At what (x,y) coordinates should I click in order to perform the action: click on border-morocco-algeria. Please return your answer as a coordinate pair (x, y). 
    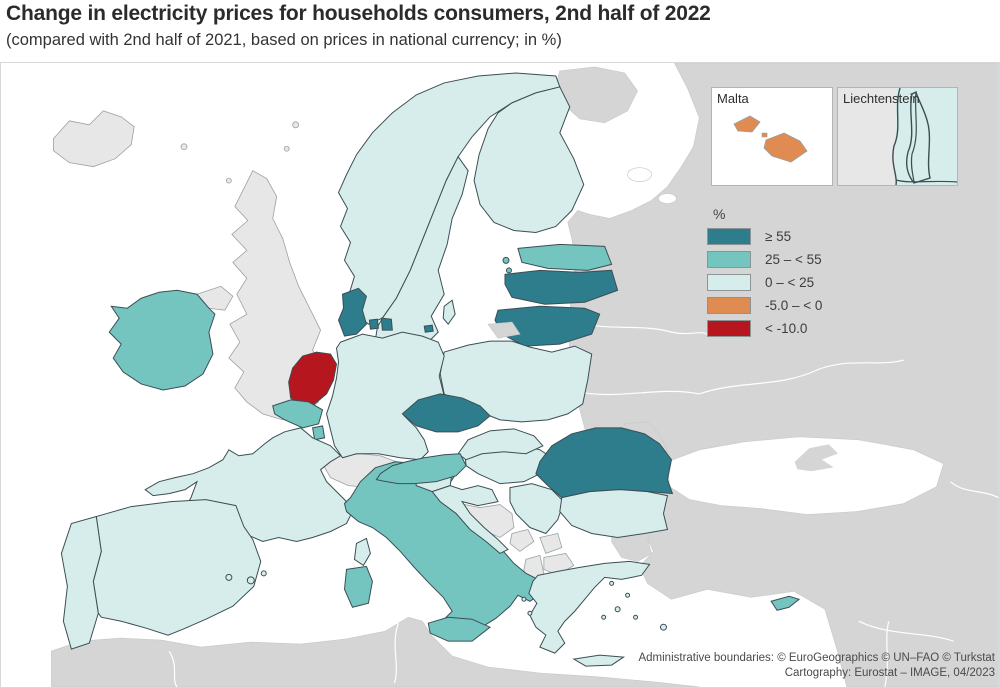
    Looking at the image, I should click on (173, 669).